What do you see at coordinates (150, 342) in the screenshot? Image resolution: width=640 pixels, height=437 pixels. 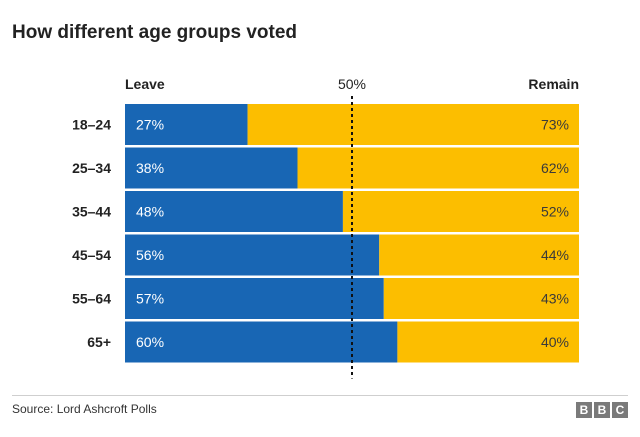 I see `data-label-leave: 60%` at bounding box center [150, 342].